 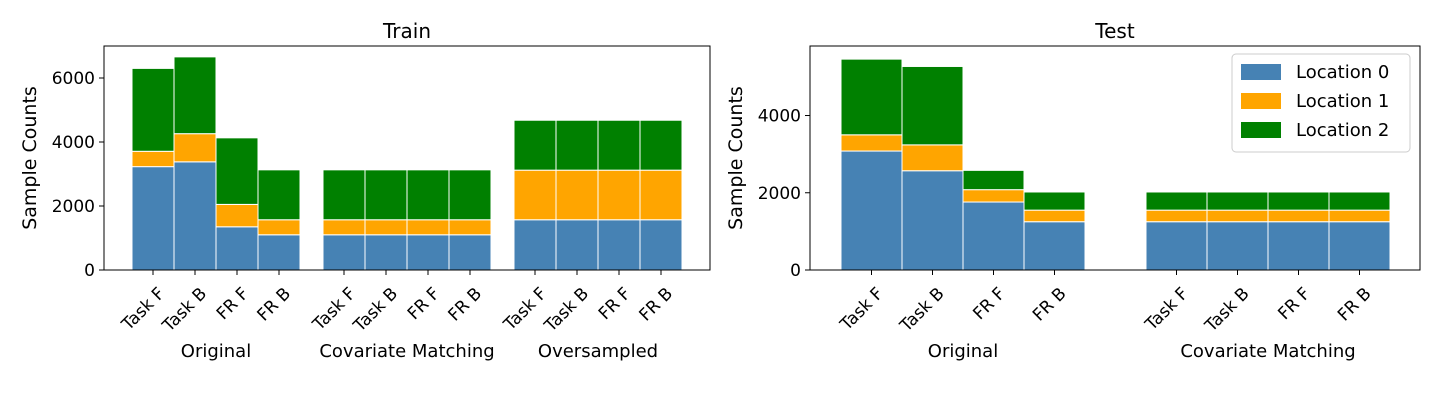 I want to click on chart-title: Test, so click(x=1114, y=31).